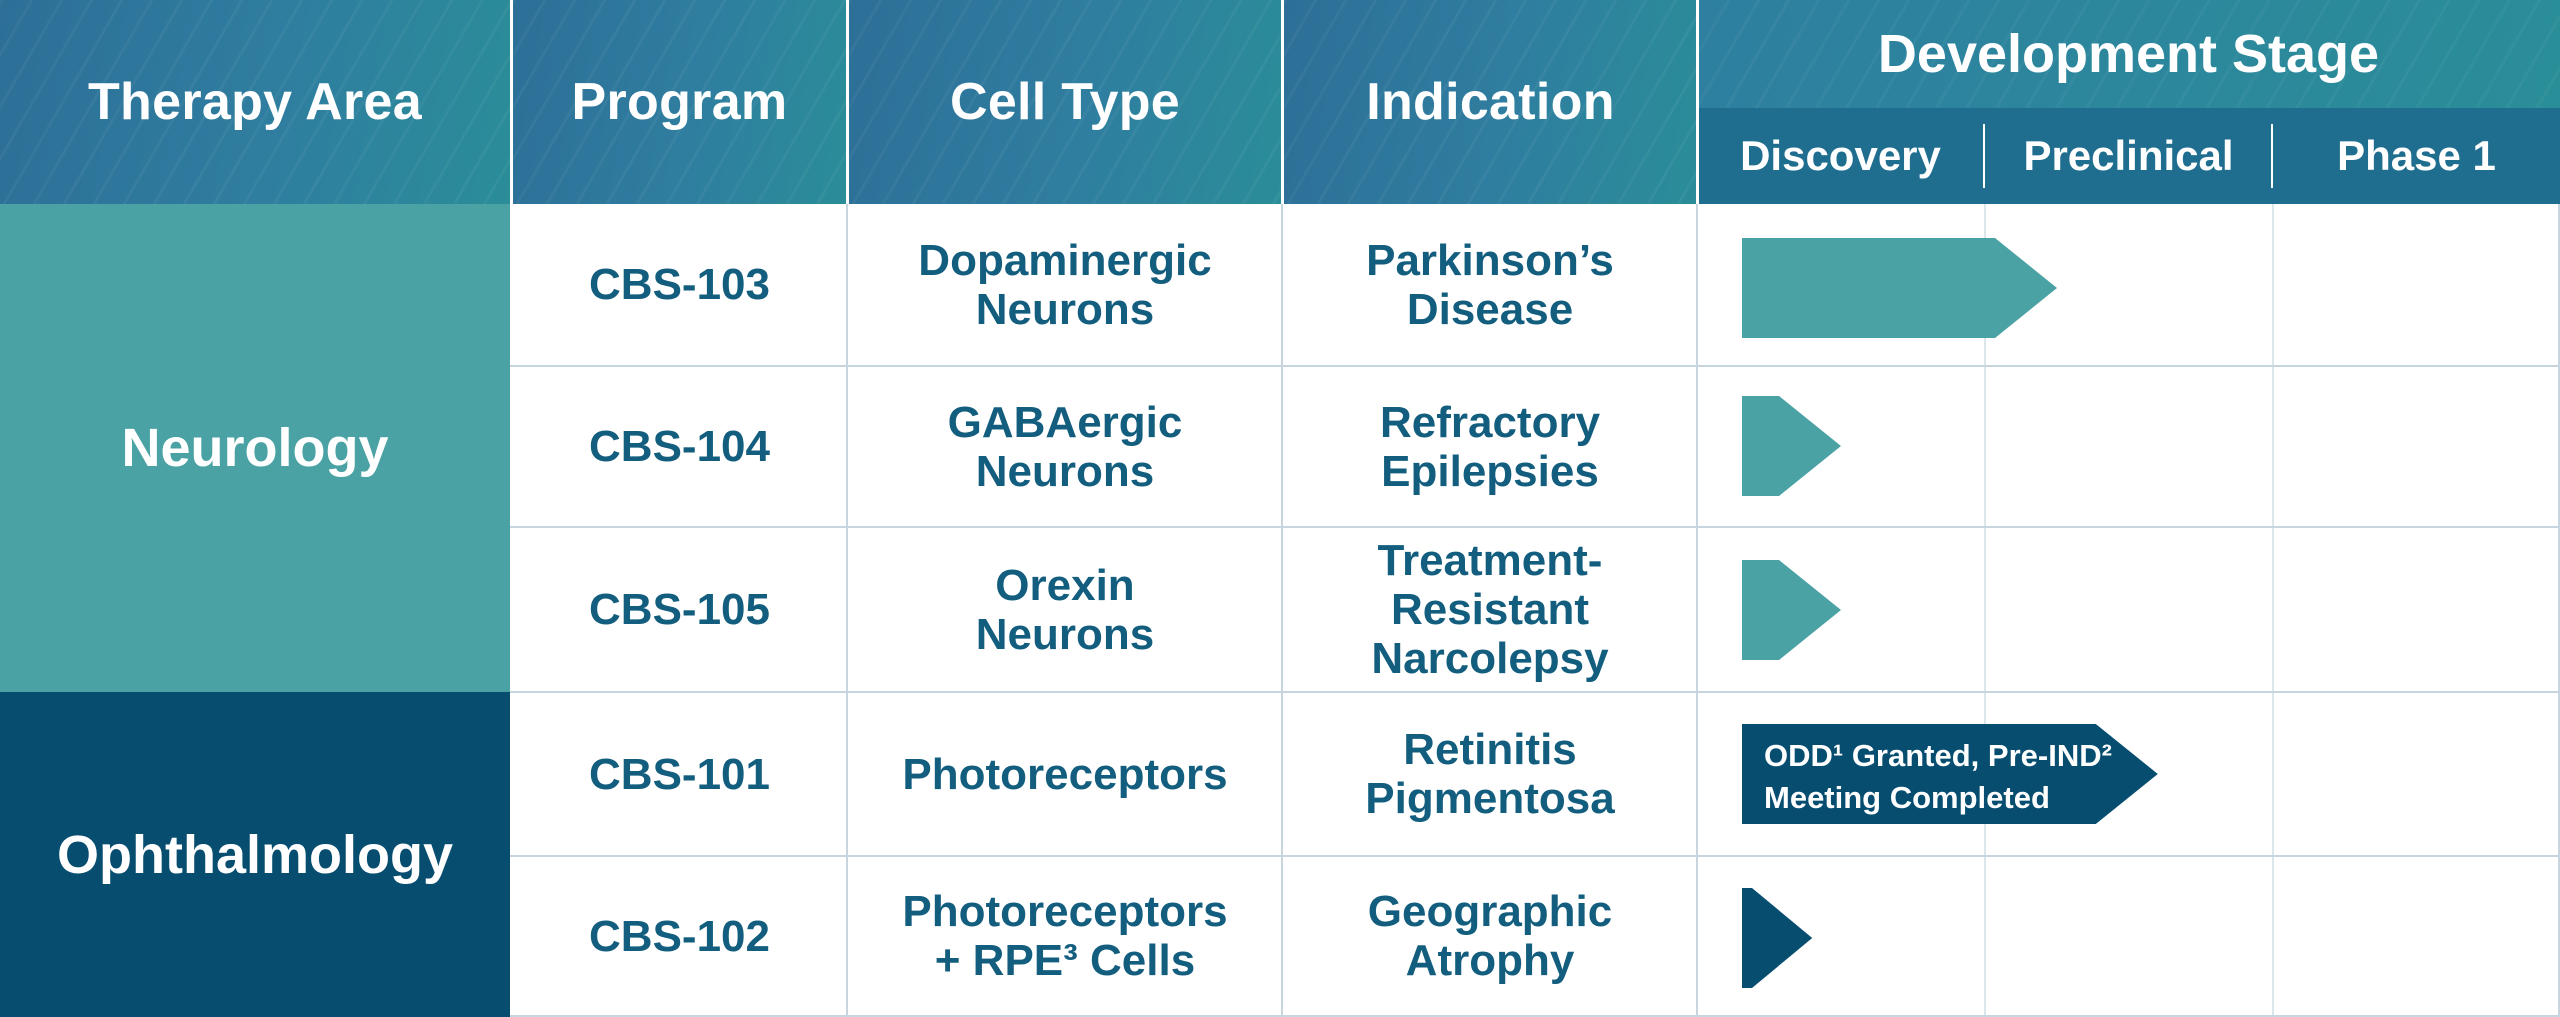 This screenshot has width=2560, height=1017. Describe the element at coordinates (2416, 155) in the screenshot. I see `stage-phase-1: Phase 1` at that location.